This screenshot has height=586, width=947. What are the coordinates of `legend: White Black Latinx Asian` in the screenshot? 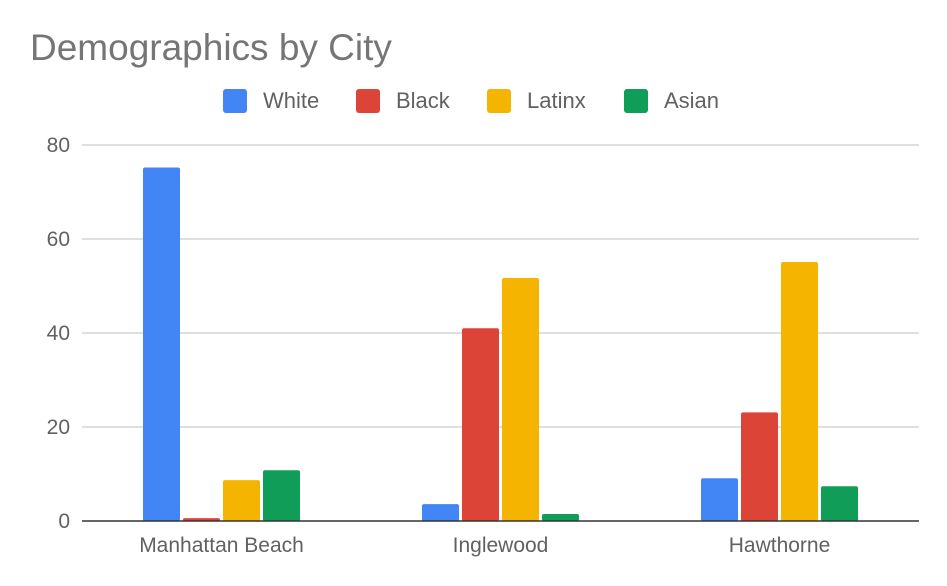 It's located at (471, 100).